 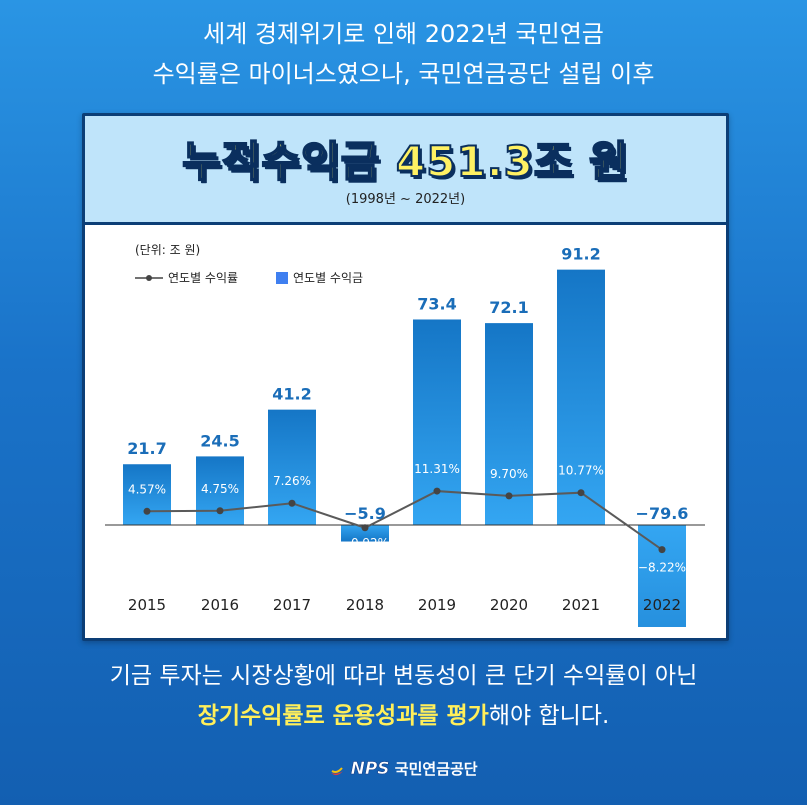 I want to click on return-rate-line, so click(x=404, y=520).